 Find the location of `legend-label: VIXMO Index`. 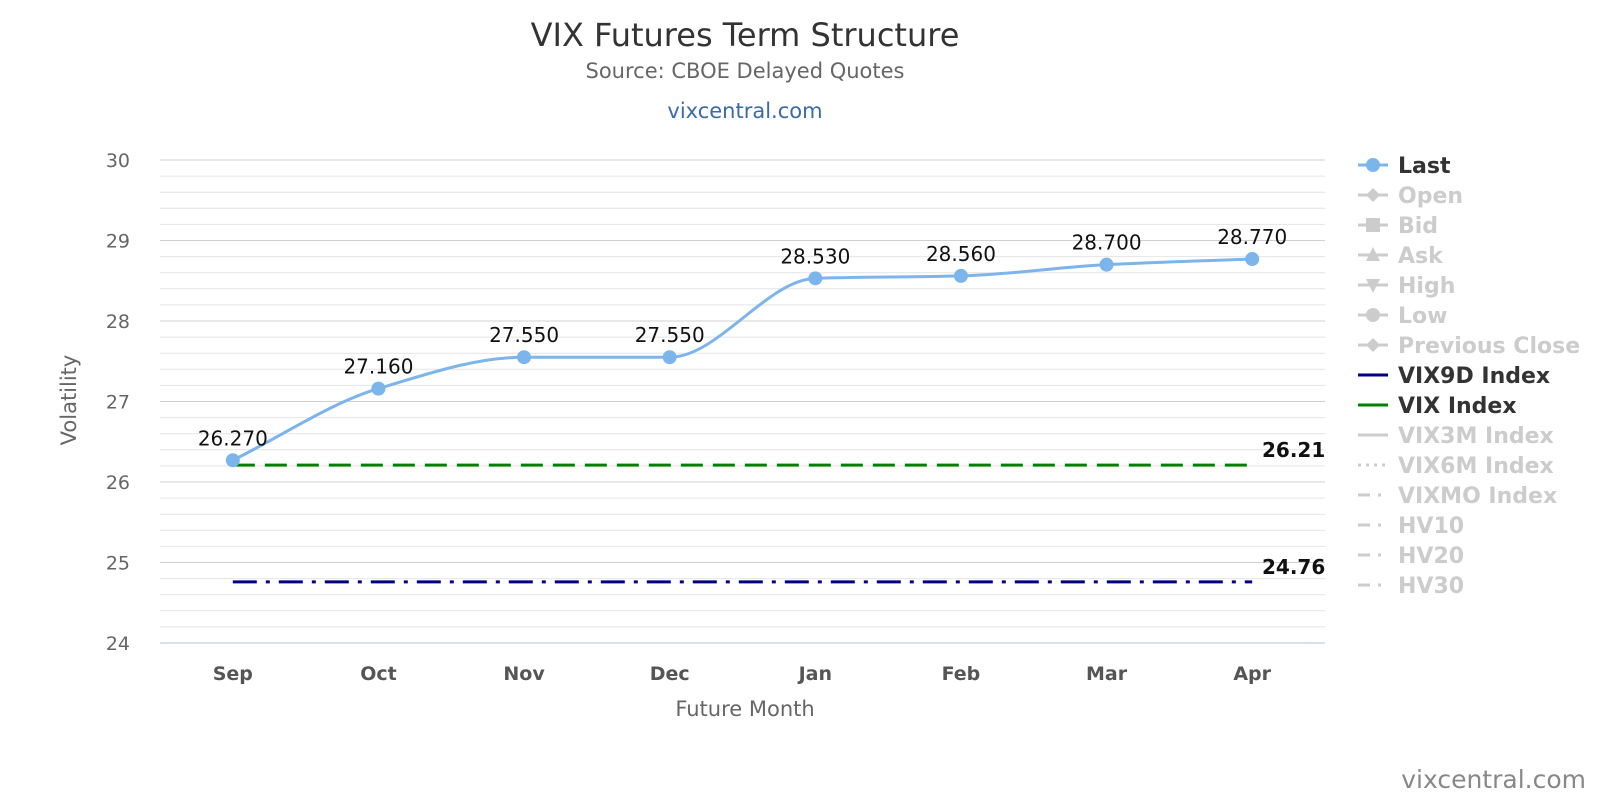

legend-label: VIXMO Index is located at coordinates (1477, 496).